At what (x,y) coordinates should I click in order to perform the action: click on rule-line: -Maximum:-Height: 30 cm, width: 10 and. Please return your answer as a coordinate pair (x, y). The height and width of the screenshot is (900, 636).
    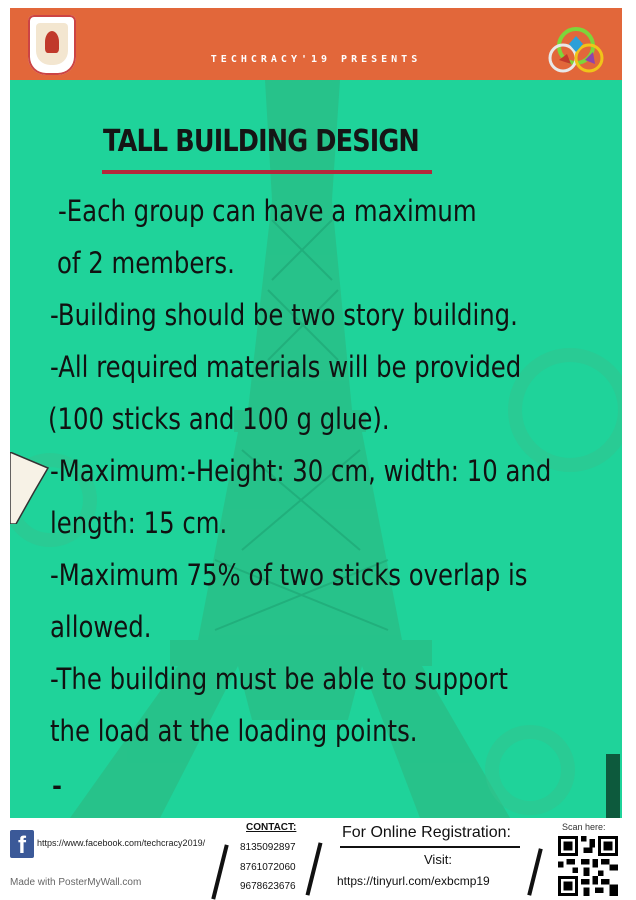
    Looking at the image, I should click on (301, 471).